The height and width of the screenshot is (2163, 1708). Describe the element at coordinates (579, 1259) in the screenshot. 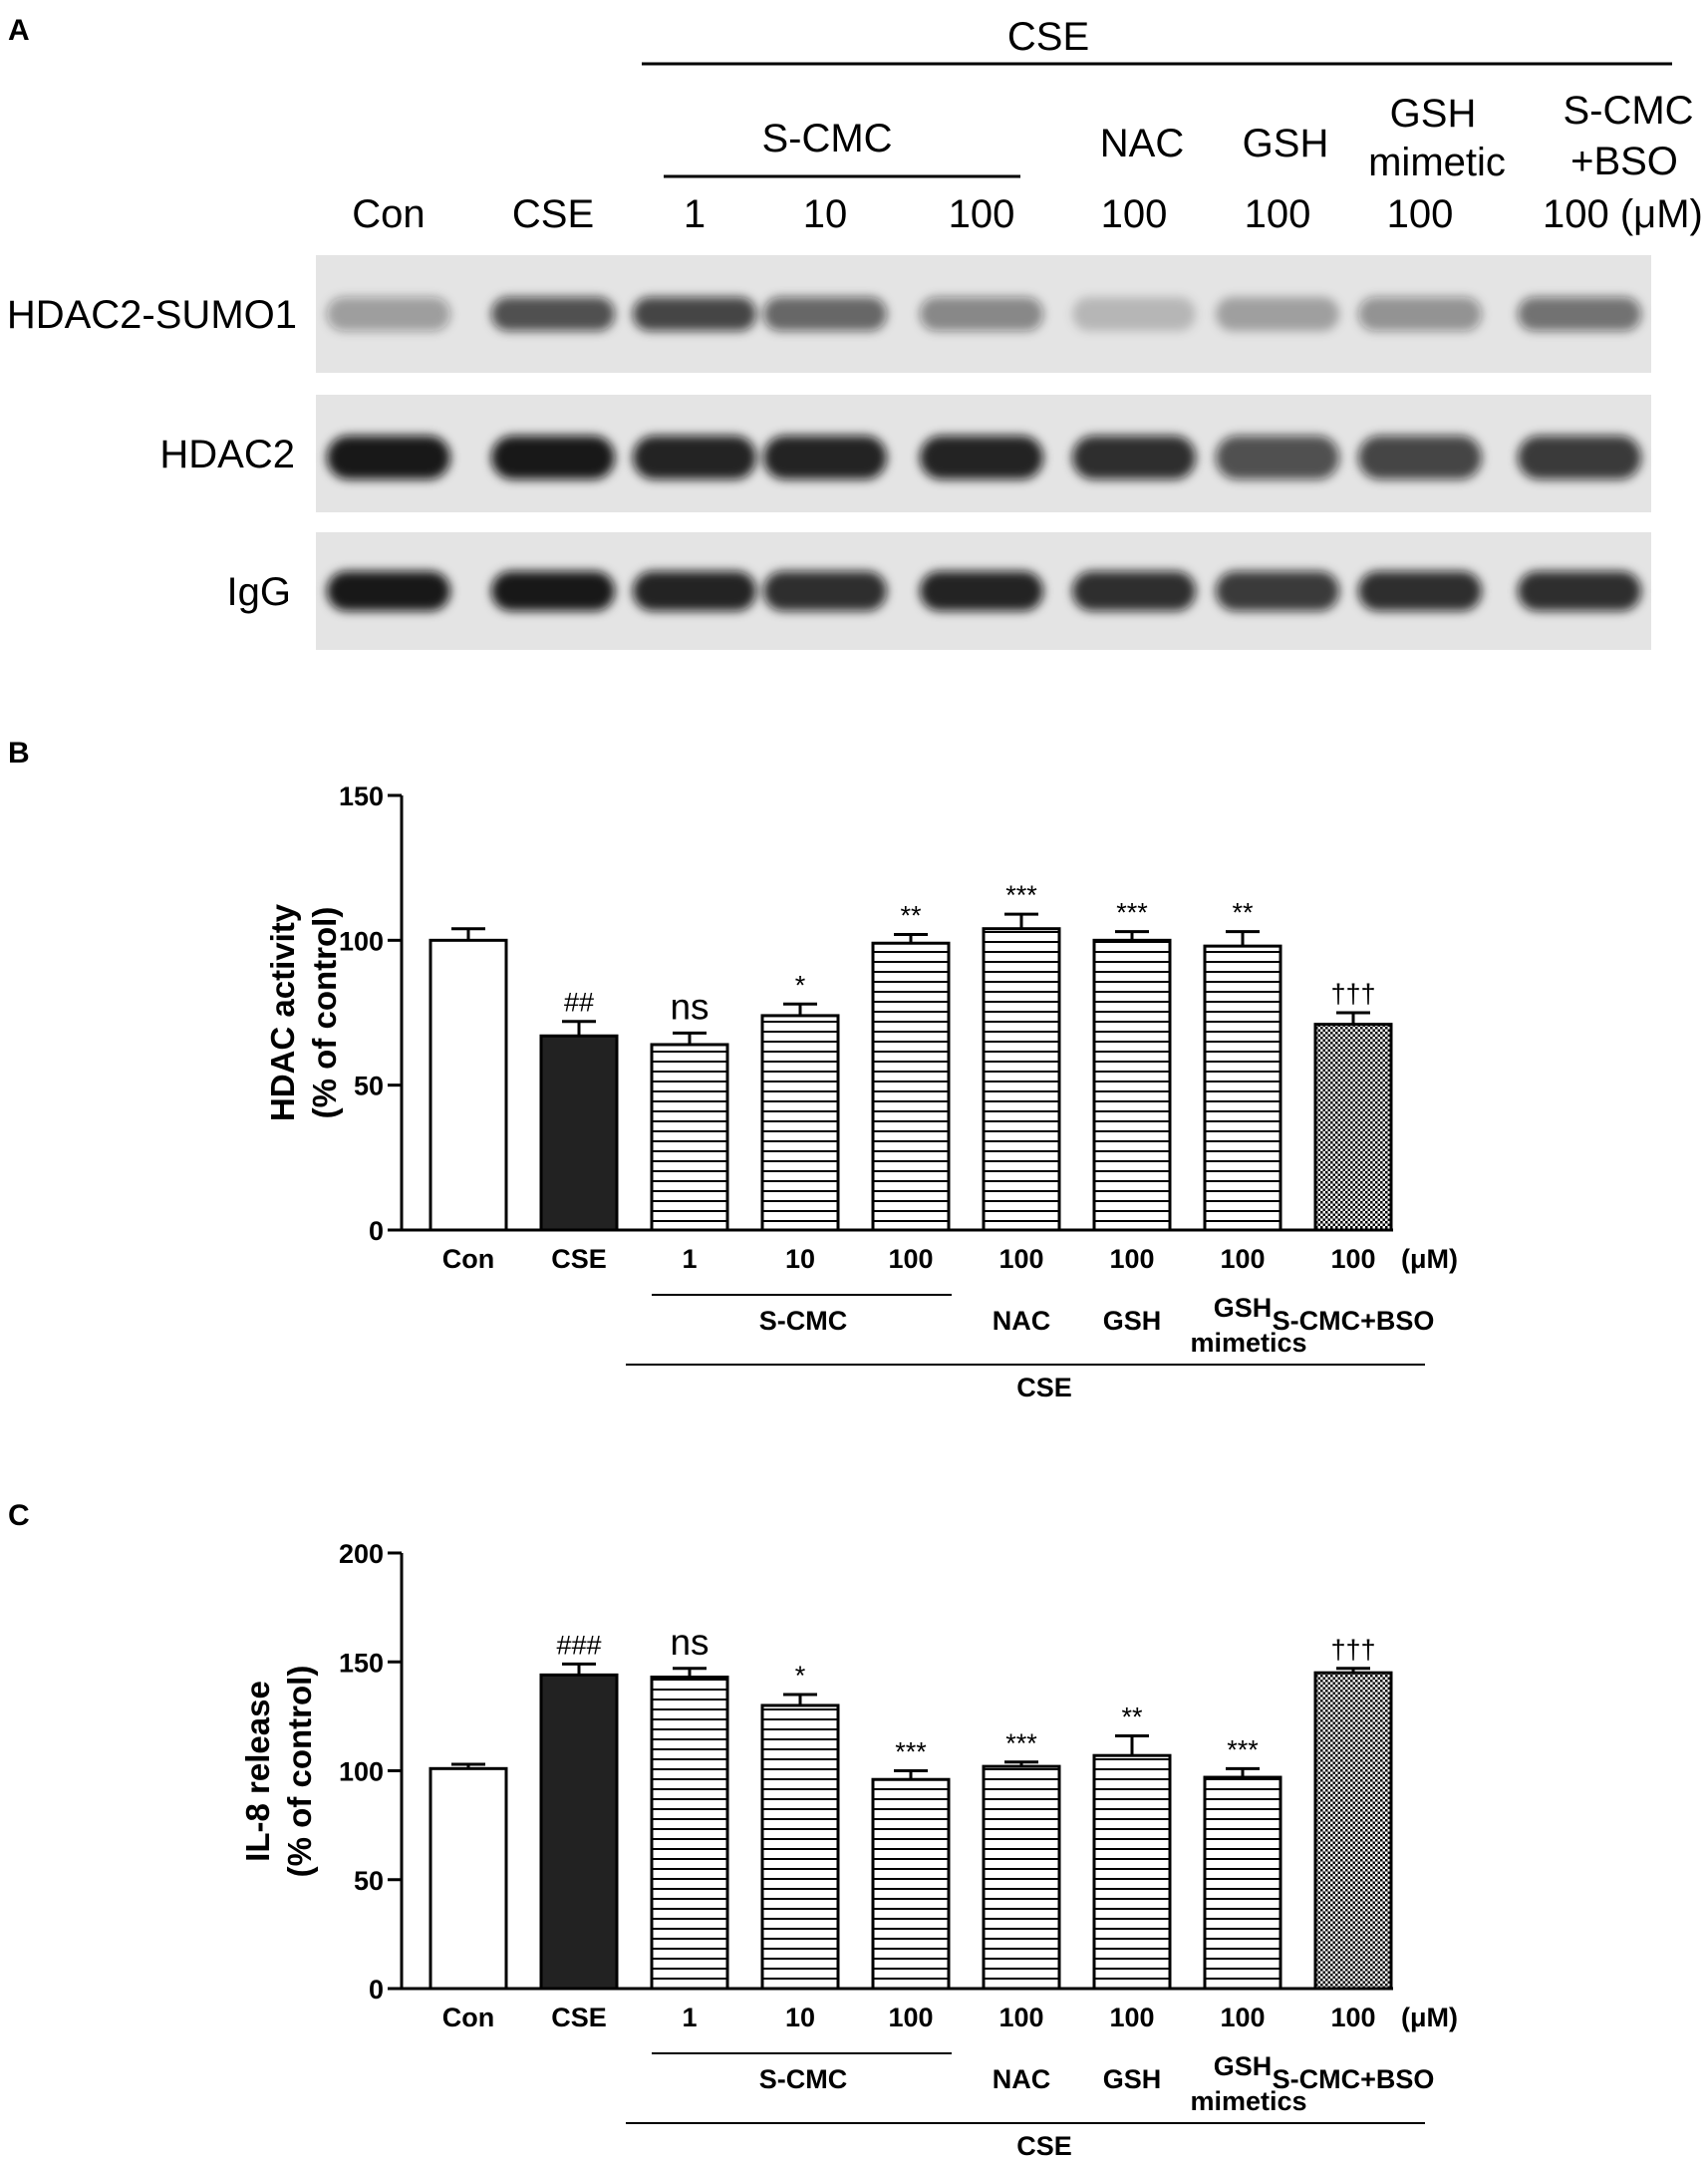

I see `x-tick-label: CSE` at that location.